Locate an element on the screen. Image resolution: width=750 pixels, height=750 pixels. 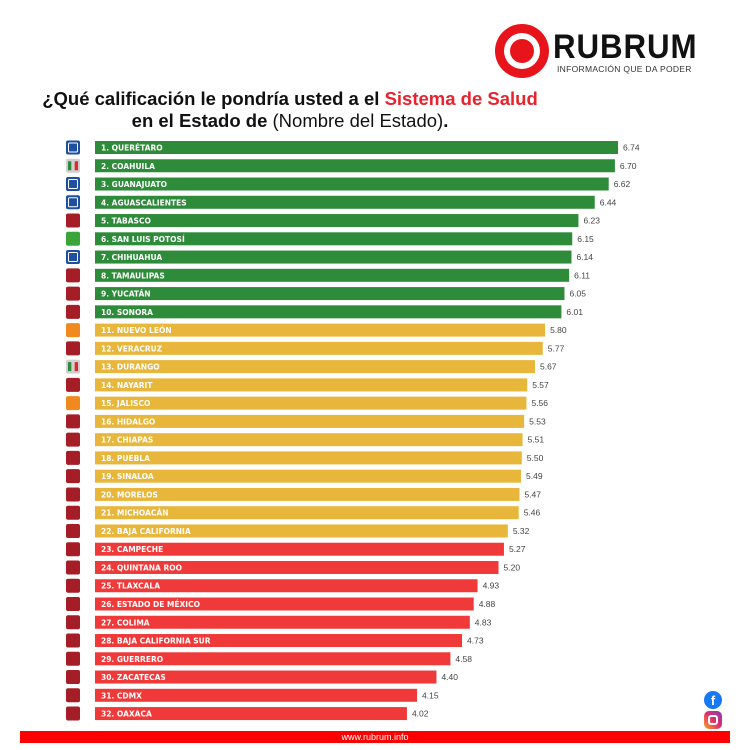
bar-label: 7. CHIHUAHUA is located at coordinates (131, 257).